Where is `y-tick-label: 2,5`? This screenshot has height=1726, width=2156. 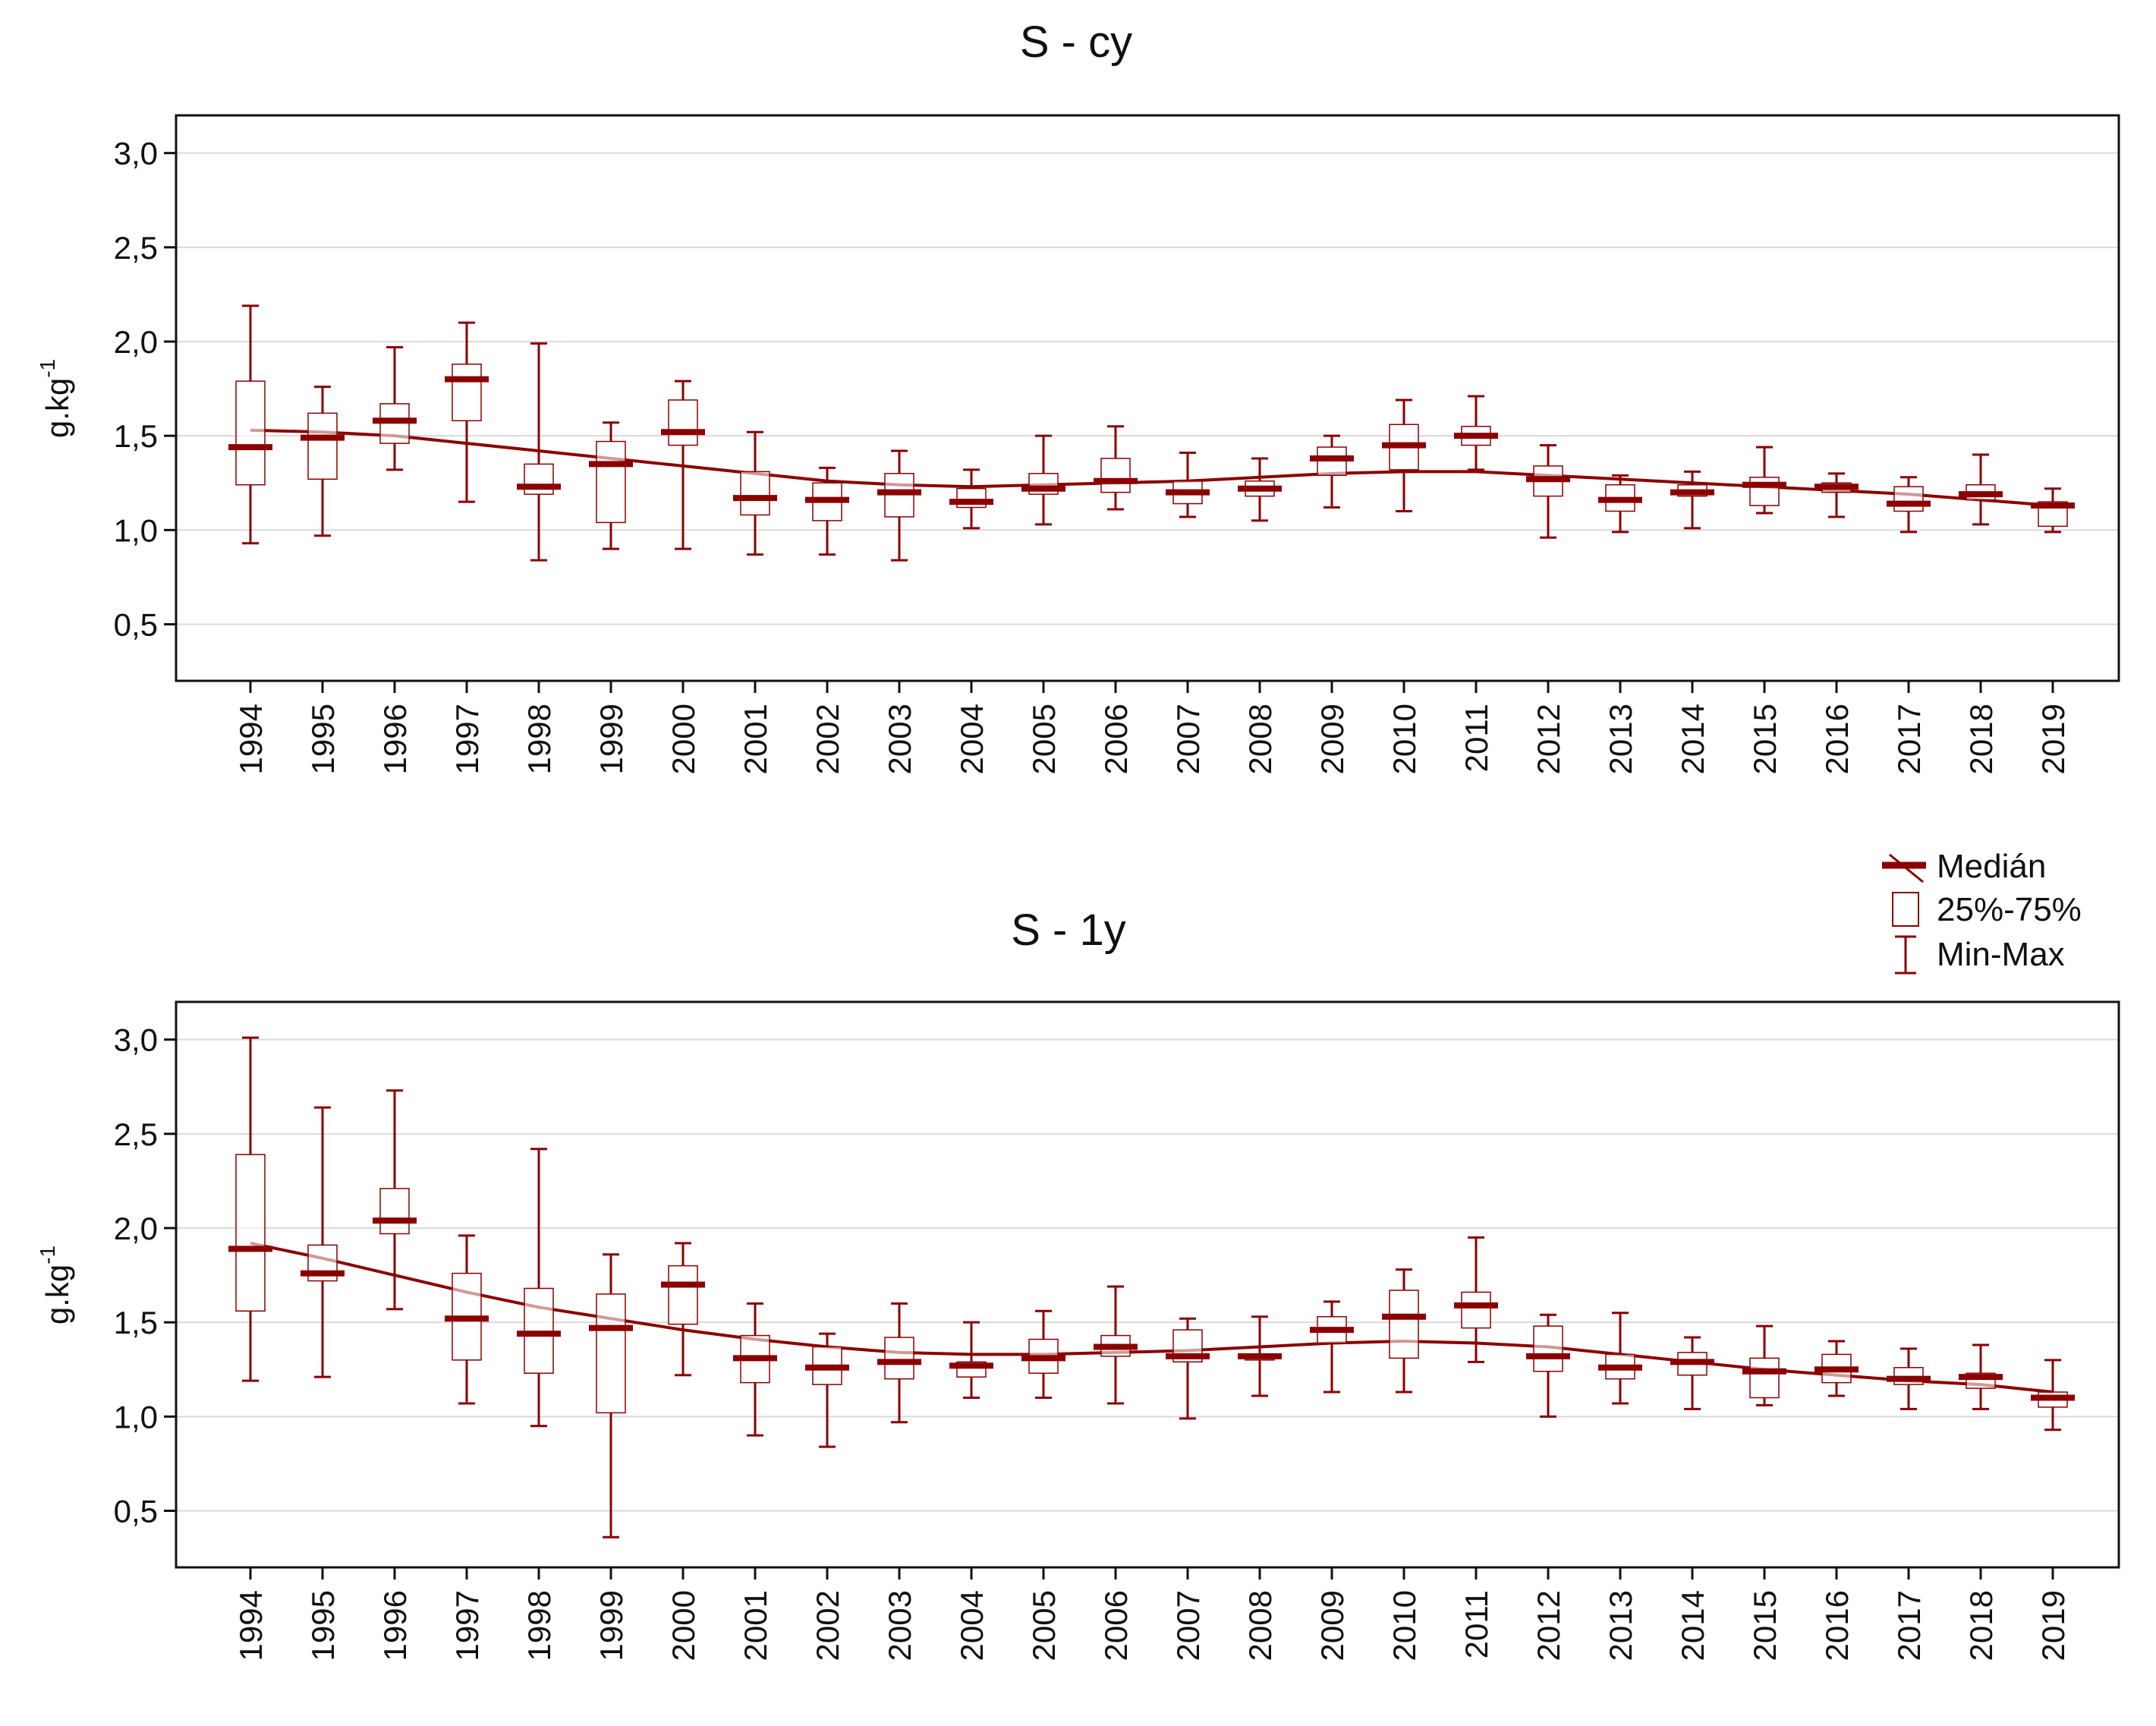
y-tick-label: 2,5 is located at coordinates (136, 248).